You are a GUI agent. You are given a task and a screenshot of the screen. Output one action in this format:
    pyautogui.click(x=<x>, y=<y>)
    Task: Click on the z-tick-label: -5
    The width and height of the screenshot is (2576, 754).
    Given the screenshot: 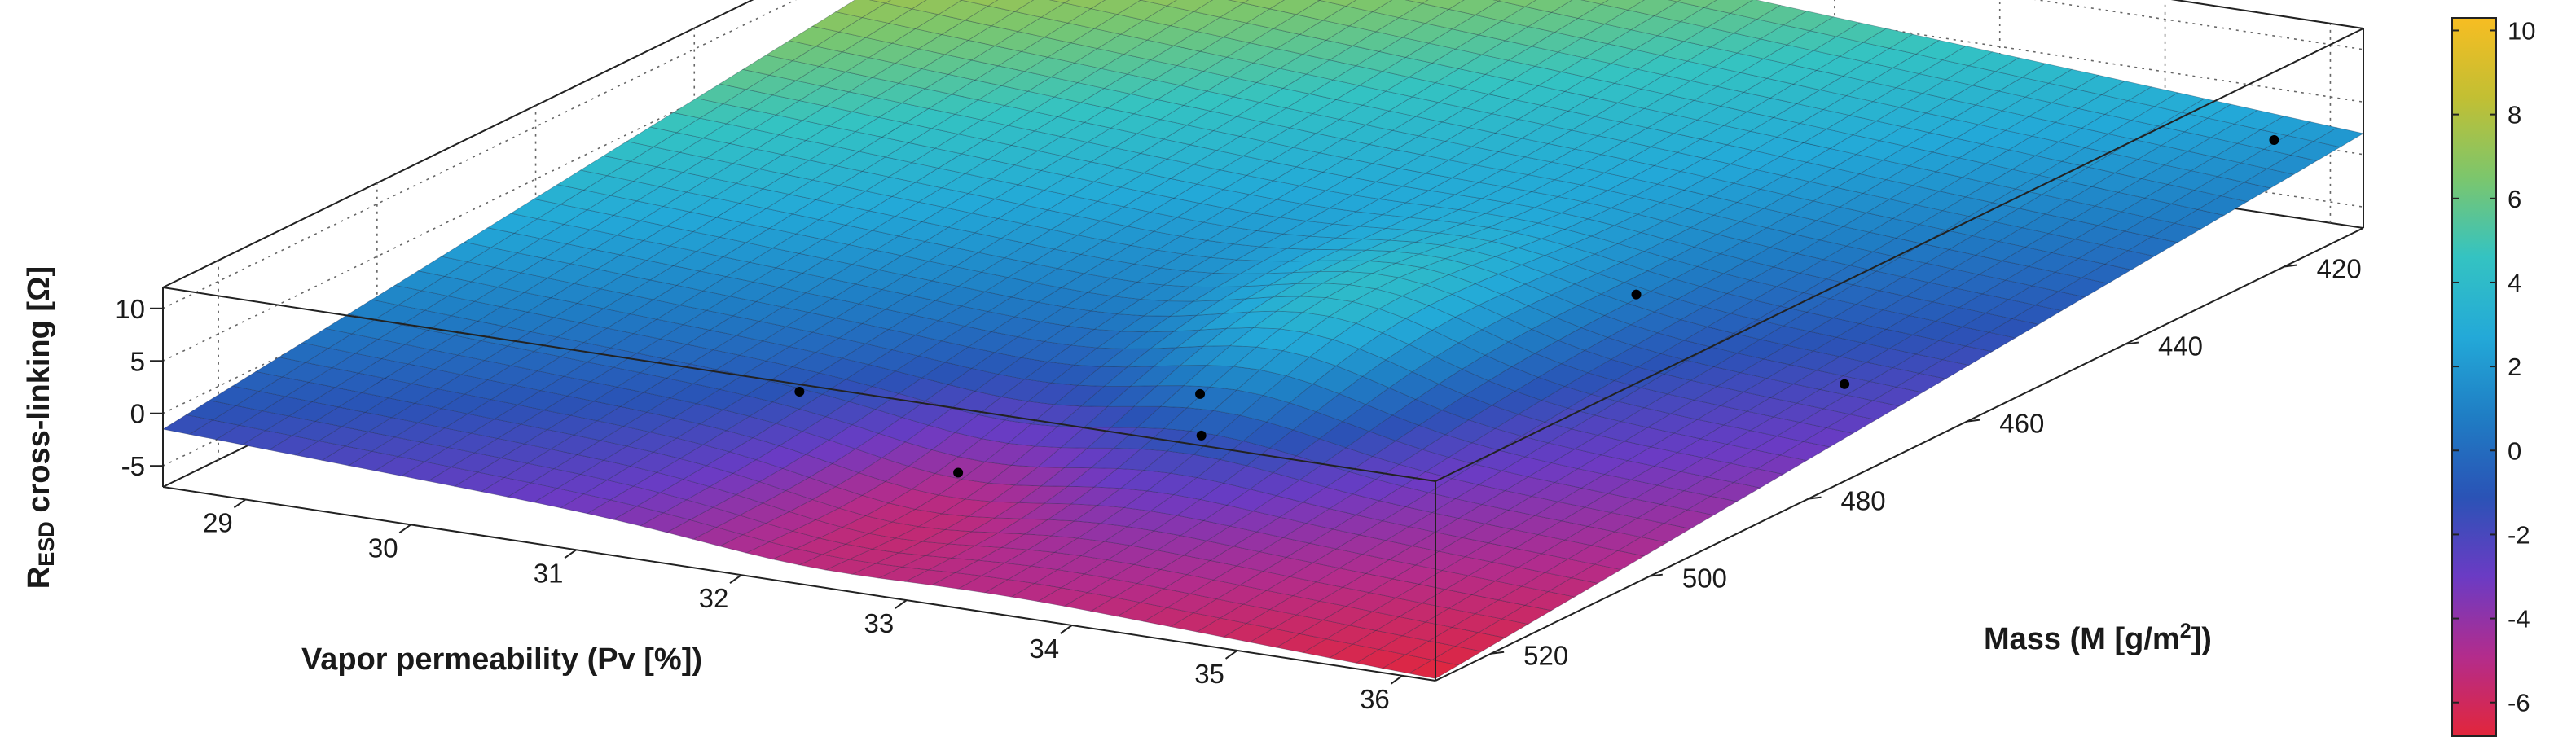 What is the action you would take?
    pyautogui.click(x=133, y=466)
    